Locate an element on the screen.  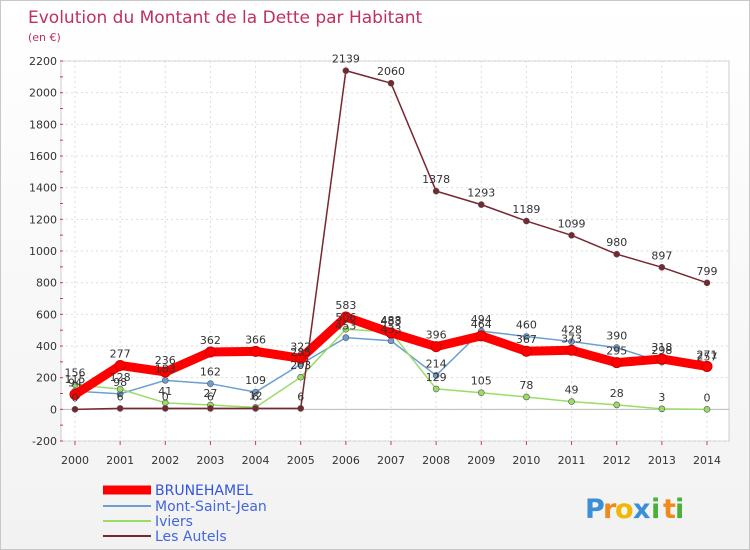
data-label-brunehamel: 367 is located at coordinates (526, 339).